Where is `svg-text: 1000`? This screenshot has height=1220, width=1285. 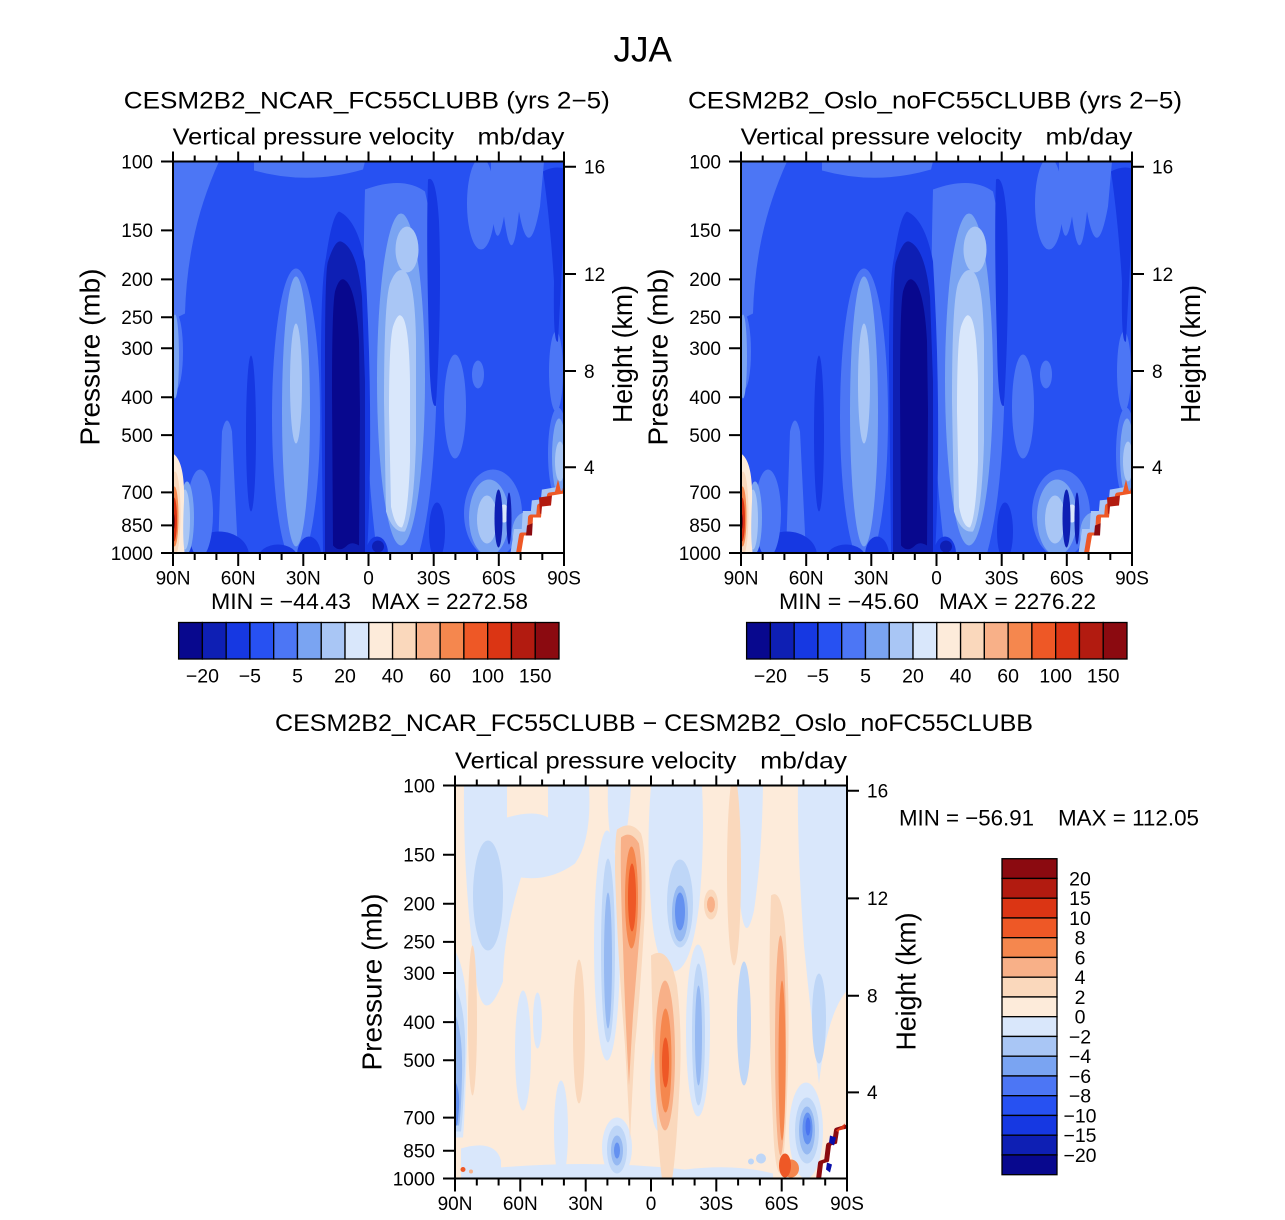 svg-text: 1000 is located at coordinates (700, 554).